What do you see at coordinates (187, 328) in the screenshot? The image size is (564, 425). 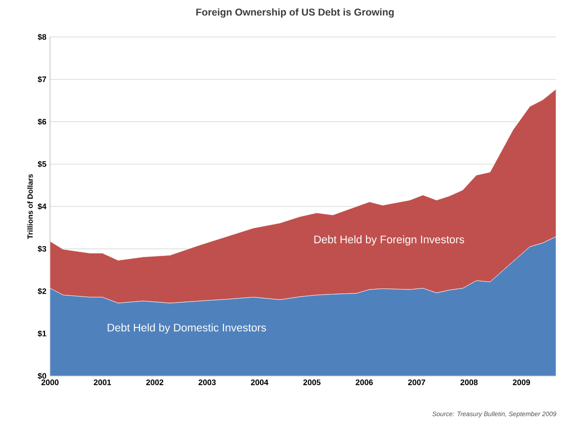 I see `series-label: Debt Held by Domestic Investors` at bounding box center [187, 328].